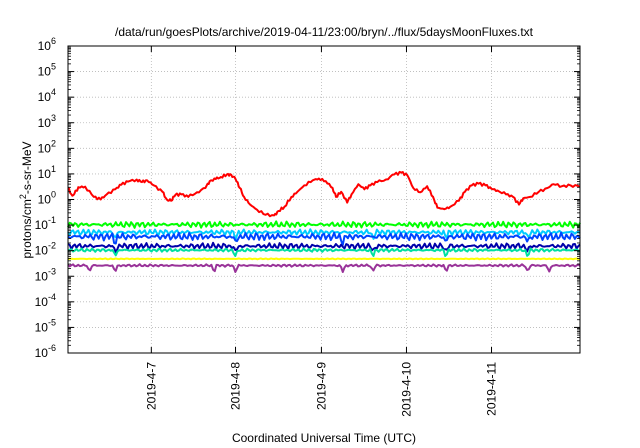 This screenshot has height=448, width=640. I want to click on y-axis-label: protons/cm2-s-sr-MeV, so click(26, 199).